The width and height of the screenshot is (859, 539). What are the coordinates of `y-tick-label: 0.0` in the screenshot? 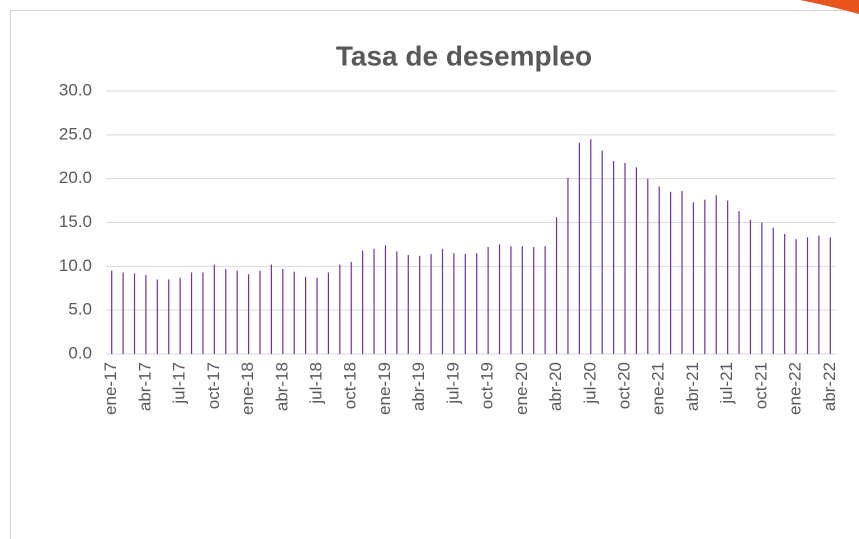 It's located at (80, 352).